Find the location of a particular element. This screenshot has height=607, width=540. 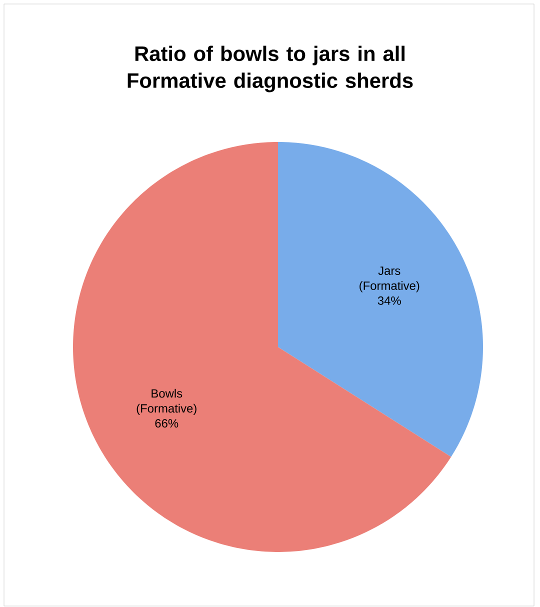

slice-label: Bowls (Formative) is located at coordinates (166, 401).